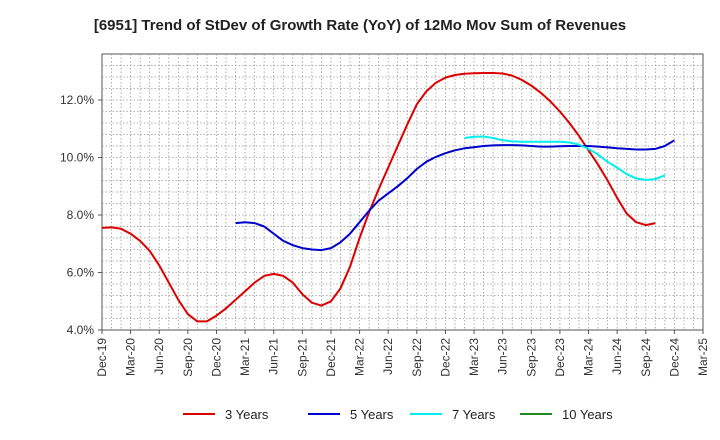 Image resolution: width=720 pixels, height=440 pixels. Describe the element at coordinates (247, 414) in the screenshot. I see `legend-label: 3 Years` at that location.